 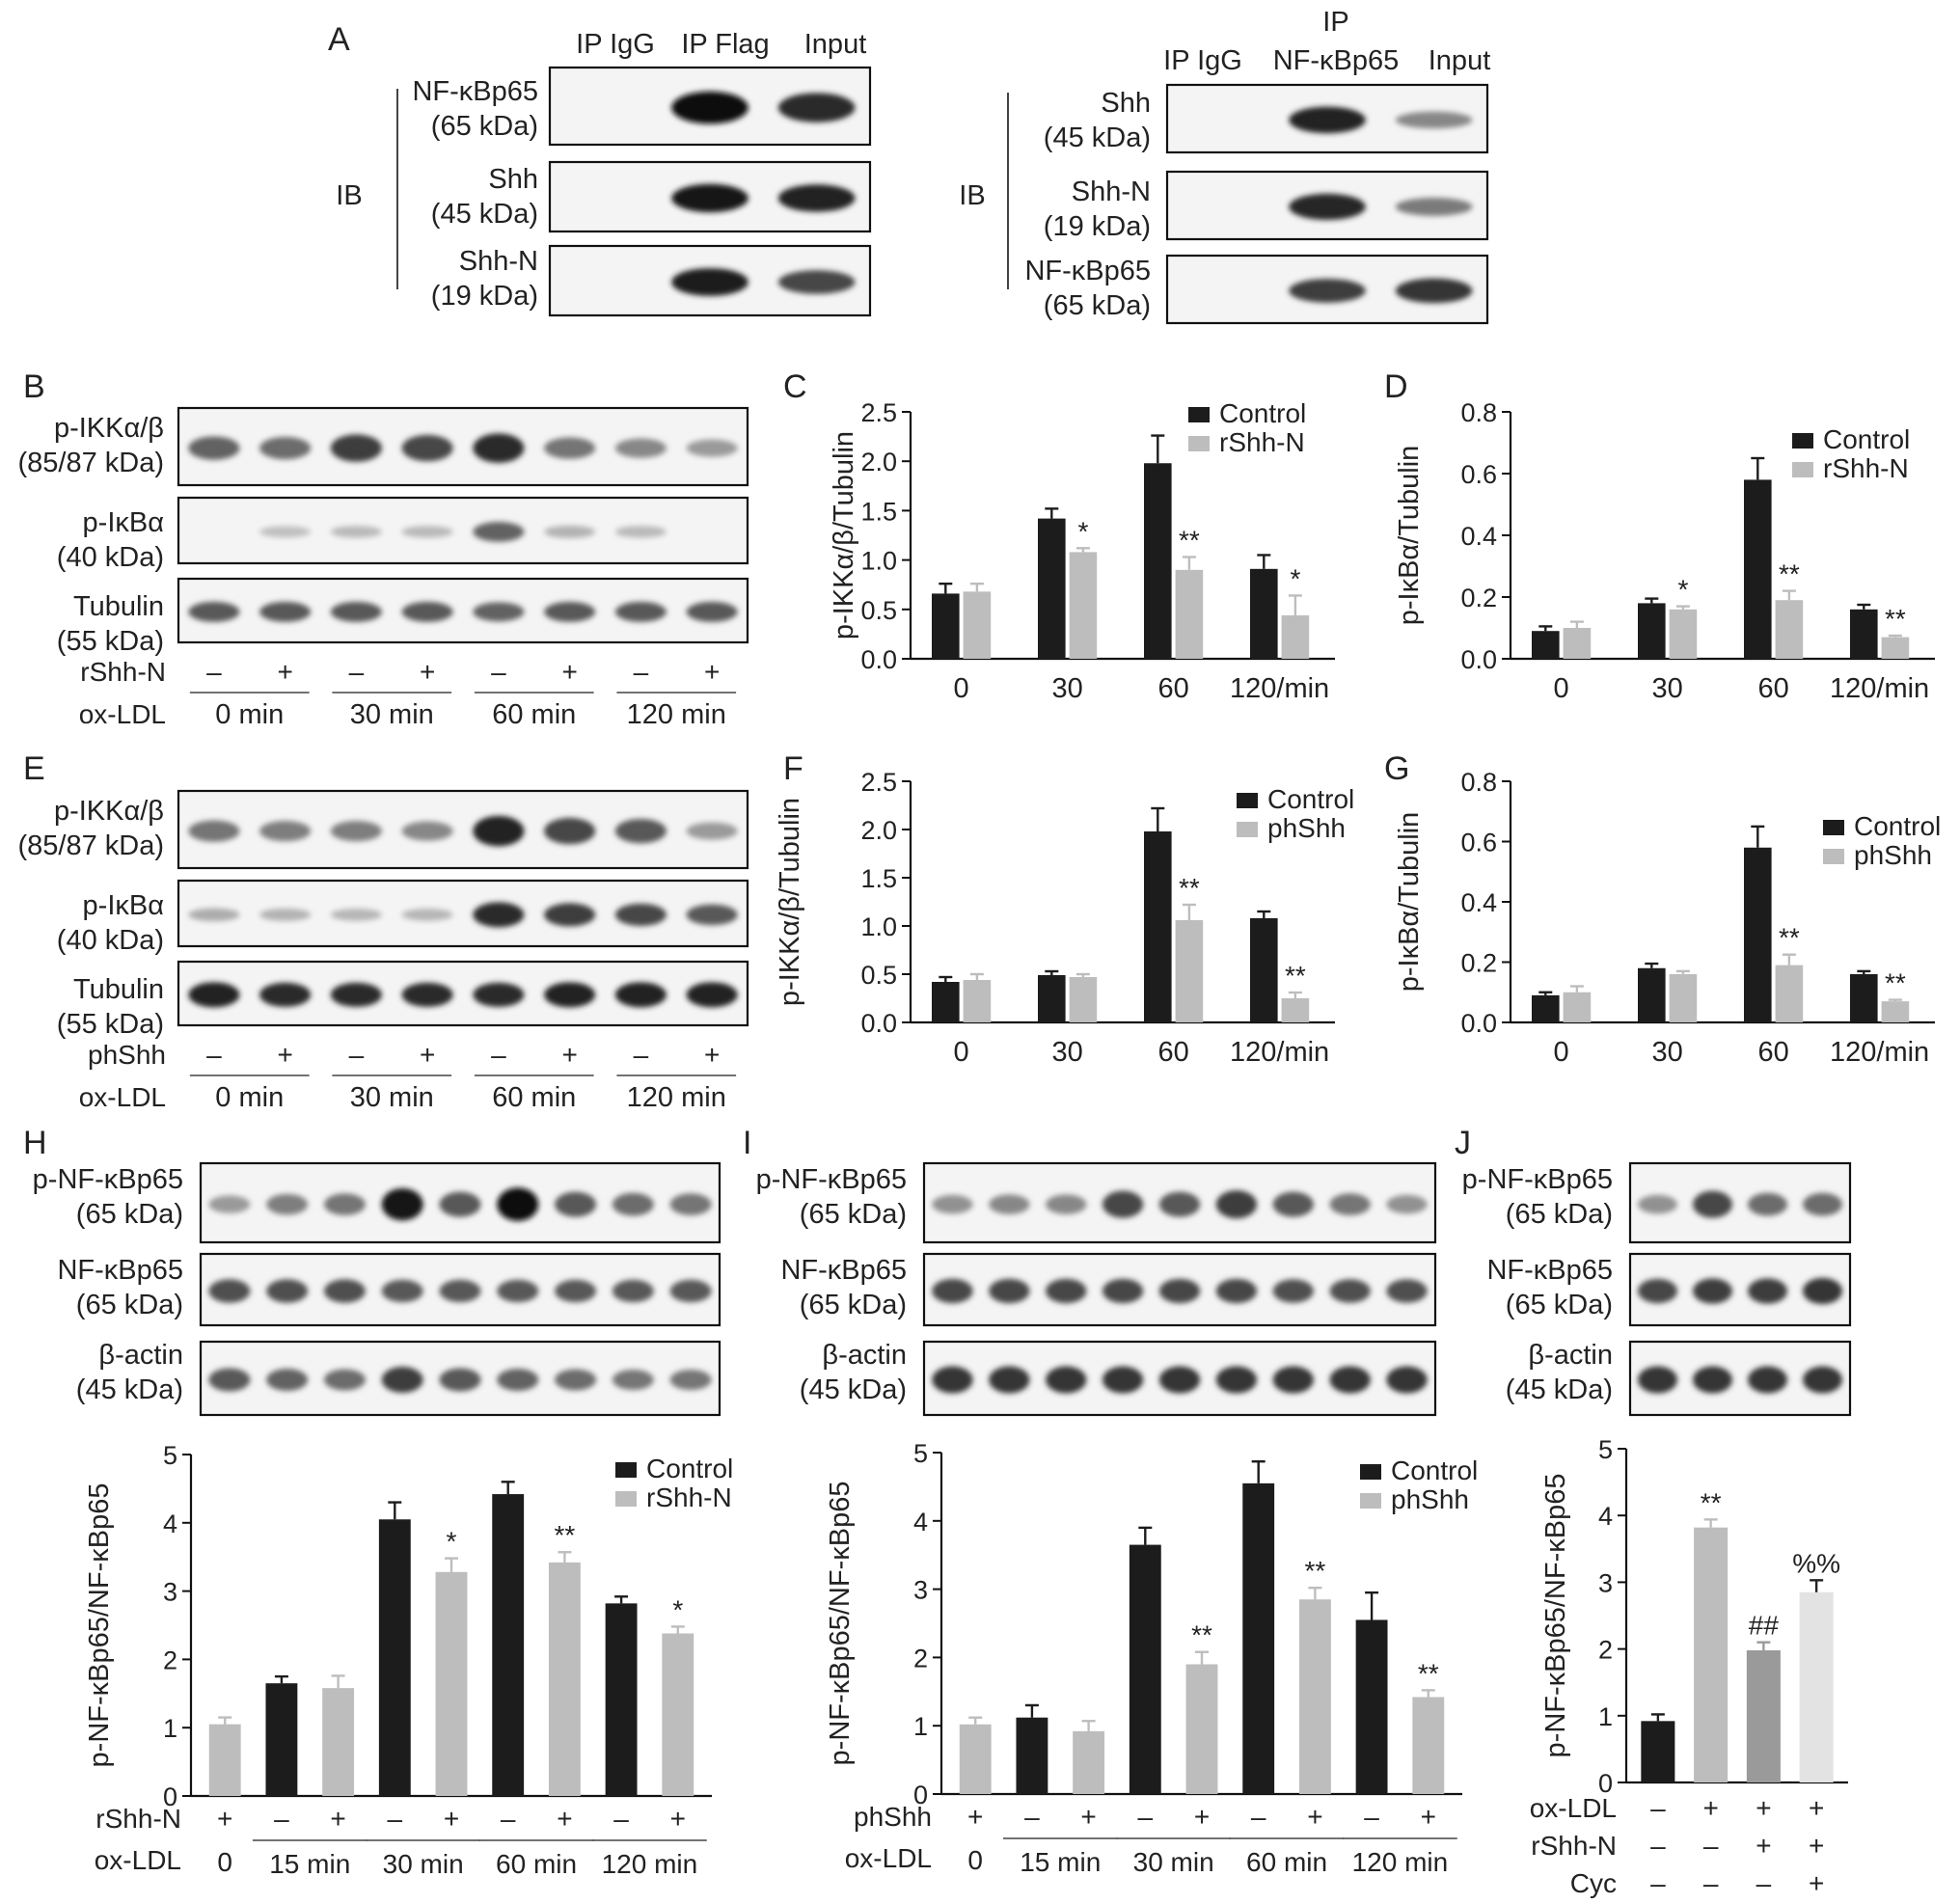 What do you see at coordinates (878, 462) in the screenshot?
I see `chart-c-y-tick-label: 2.0` at bounding box center [878, 462].